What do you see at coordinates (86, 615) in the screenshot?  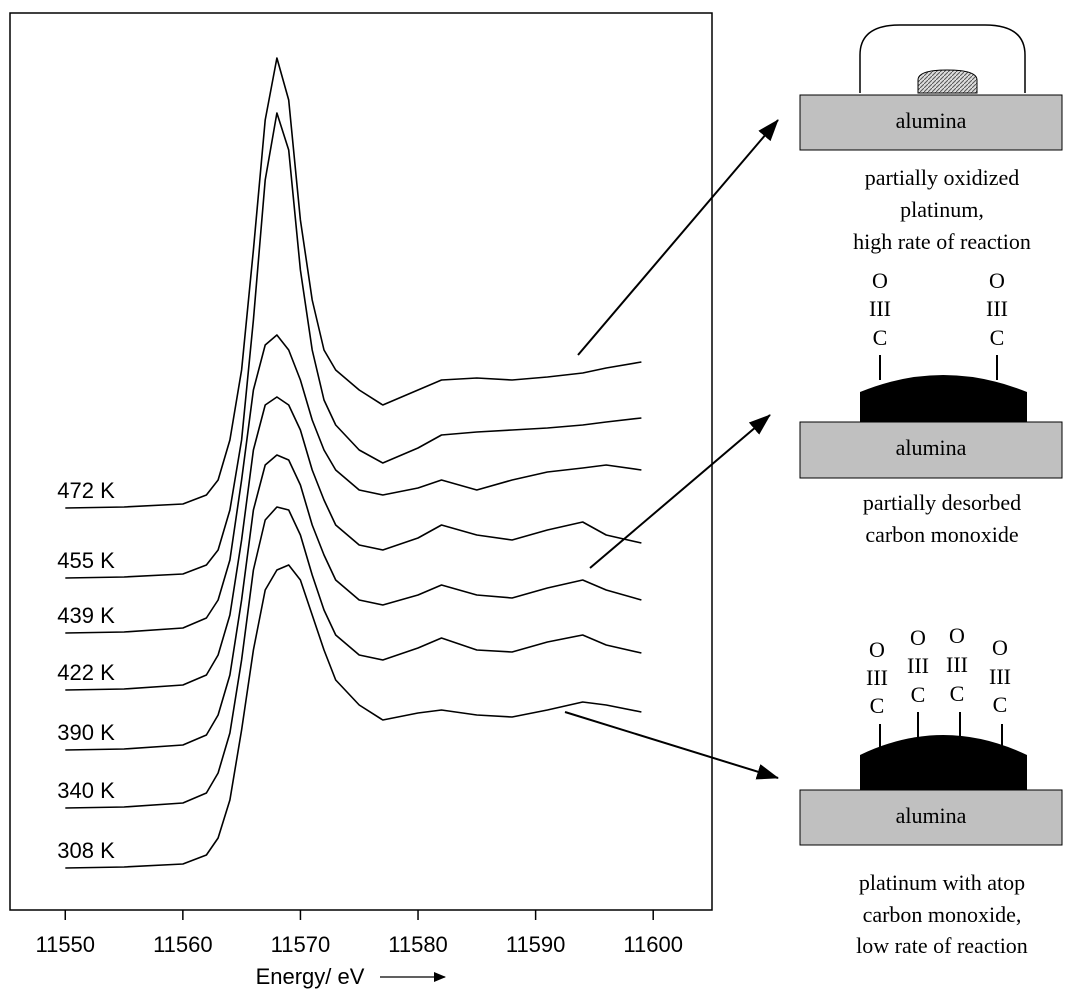 I see `series-label: 439 K` at bounding box center [86, 615].